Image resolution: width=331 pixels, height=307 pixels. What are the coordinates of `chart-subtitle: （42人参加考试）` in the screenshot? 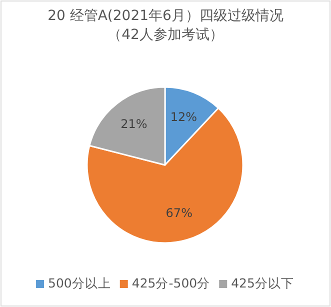 It's located at (166, 34).